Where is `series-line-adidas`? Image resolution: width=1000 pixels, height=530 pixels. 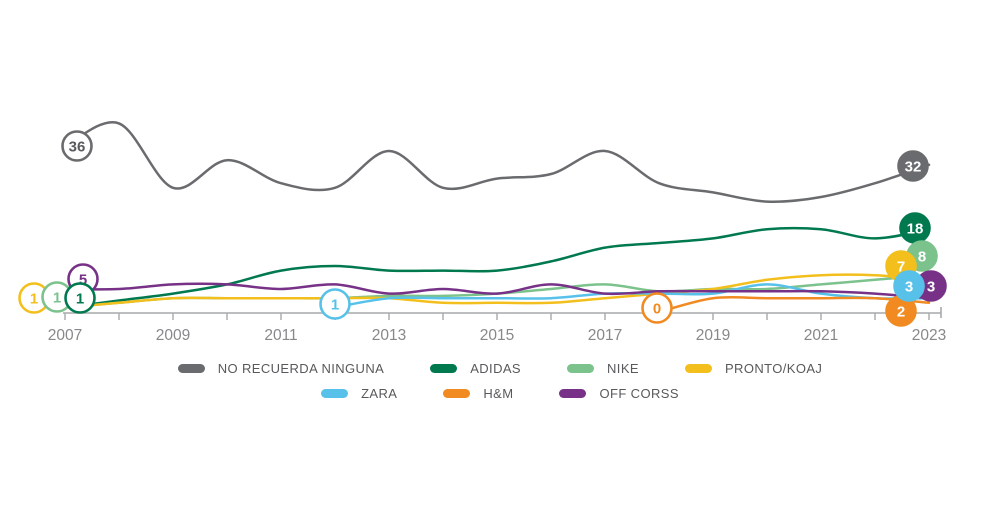
series-line-adidas is located at coordinates (497, 267).